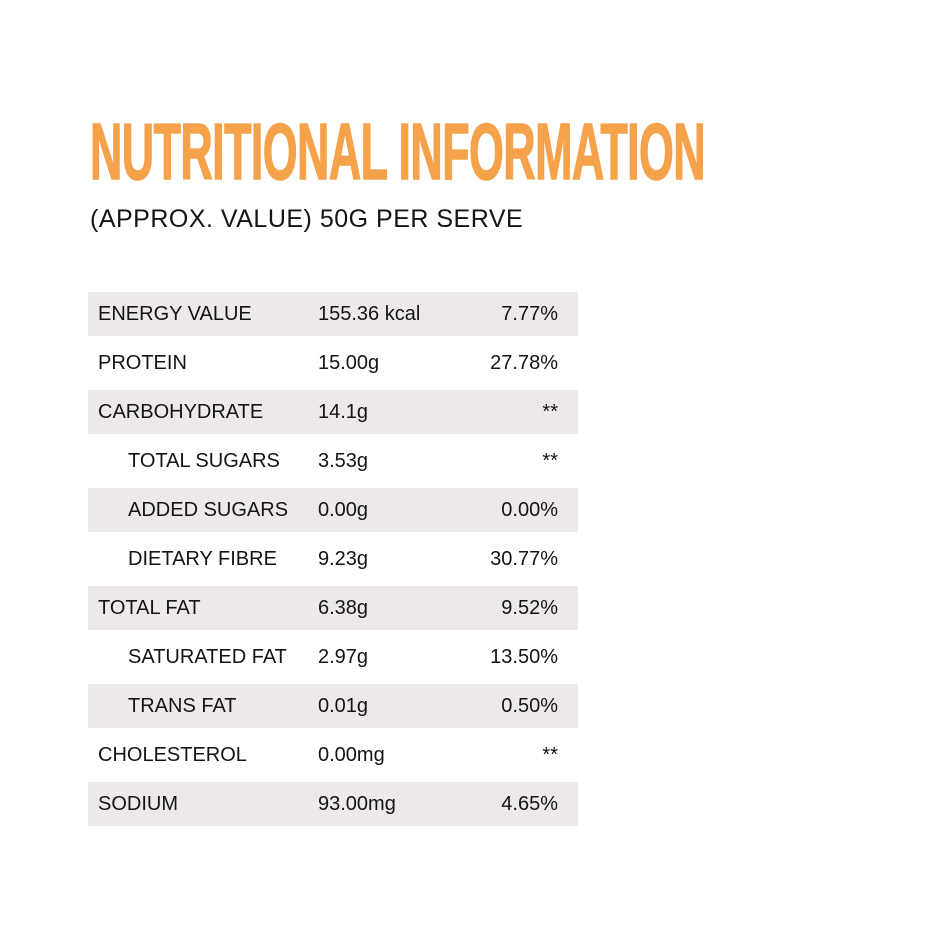 The image size is (940, 940). What do you see at coordinates (529, 804) in the screenshot?
I see `nutrient-rda-percent: 4.65%` at bounding box center [529, 804].